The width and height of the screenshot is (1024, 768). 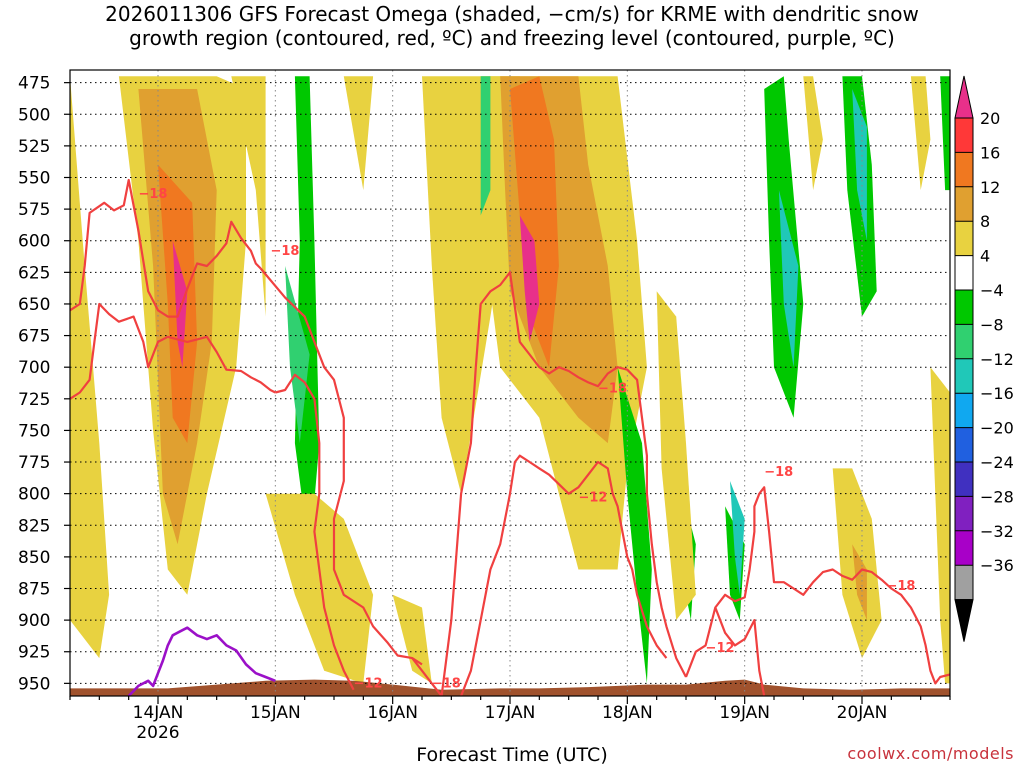 I want to click on xtick-sublabel-14JAN: 2026, so click(x=157, y=733).